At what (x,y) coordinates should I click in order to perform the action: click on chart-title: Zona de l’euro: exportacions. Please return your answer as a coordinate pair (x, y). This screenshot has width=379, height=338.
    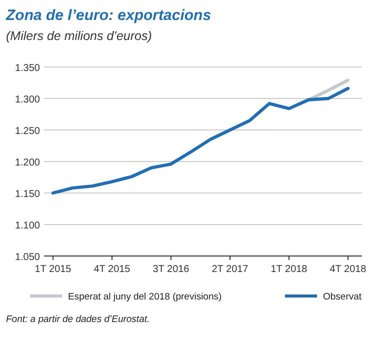
    Looking at the image, I should click on (108, 15).